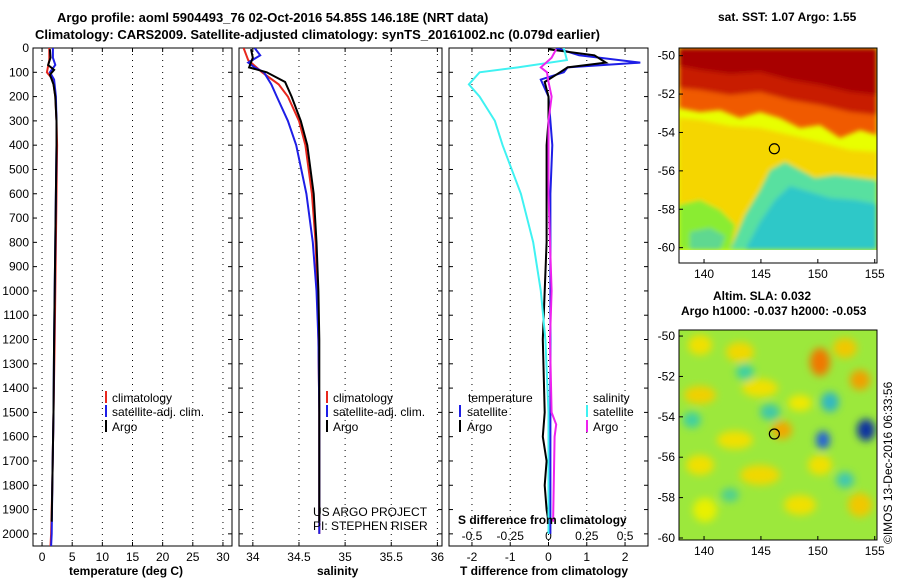 This screenshot has width=900, height=580. I want to click on legend-label-t-satellite: satellite, so click(487, 412).